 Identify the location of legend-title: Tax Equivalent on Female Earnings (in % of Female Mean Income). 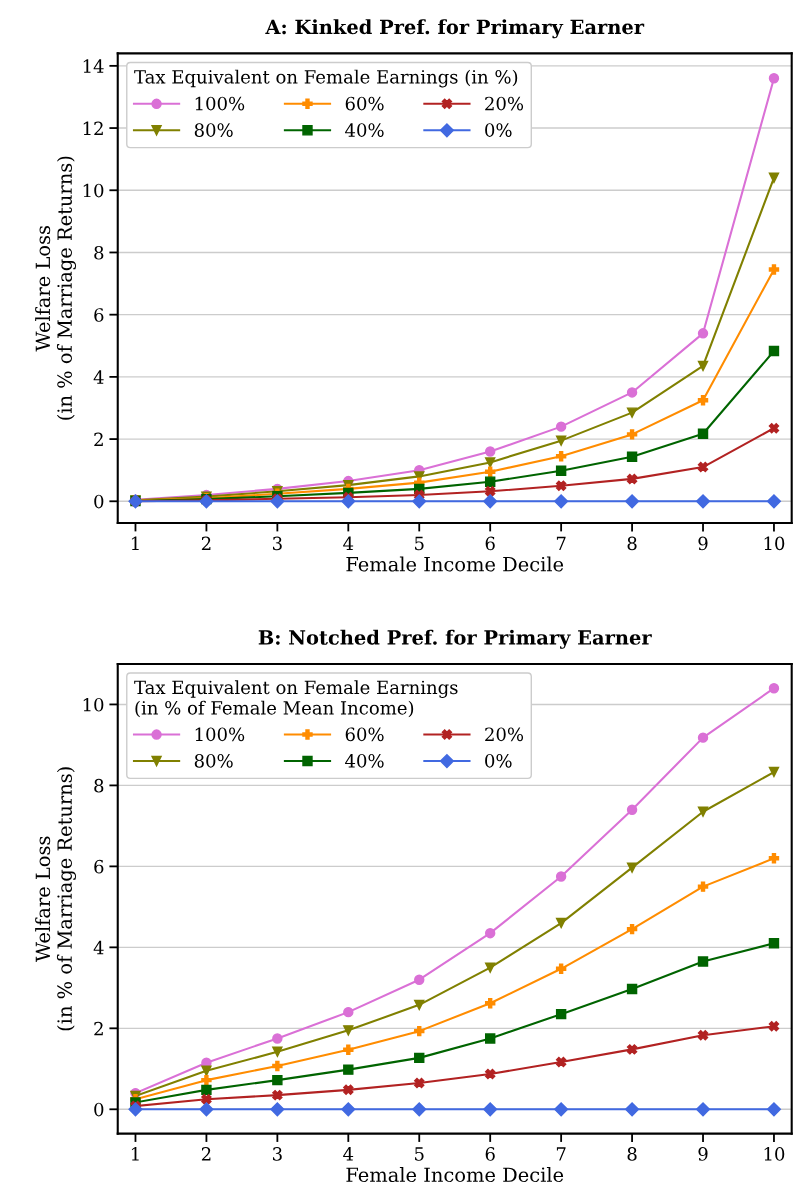
(296, 699).